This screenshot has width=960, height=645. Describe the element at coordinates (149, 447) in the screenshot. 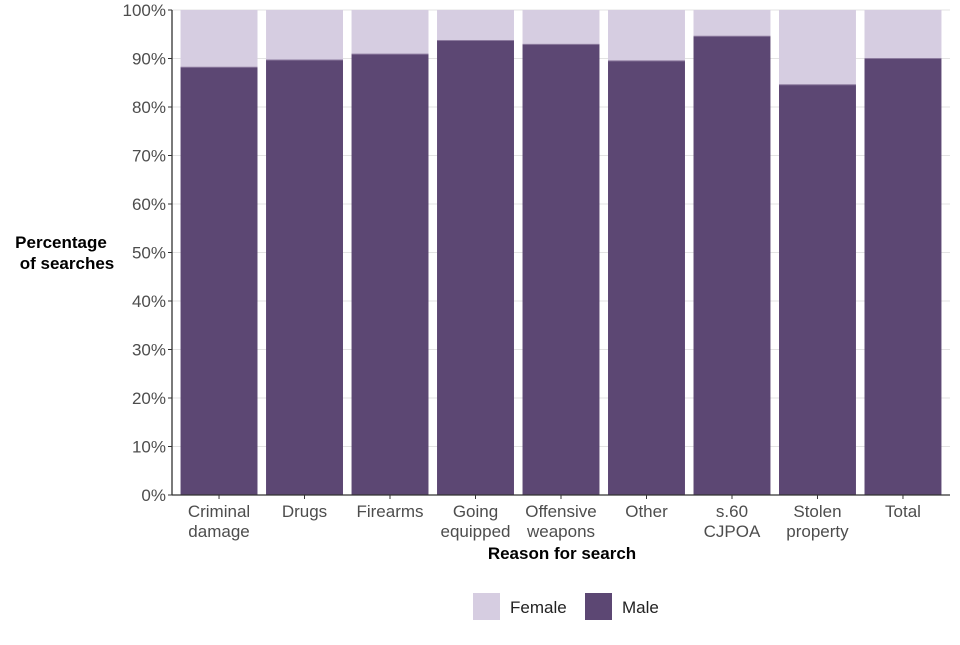

I see `y-tick-label: 10%` at that location.